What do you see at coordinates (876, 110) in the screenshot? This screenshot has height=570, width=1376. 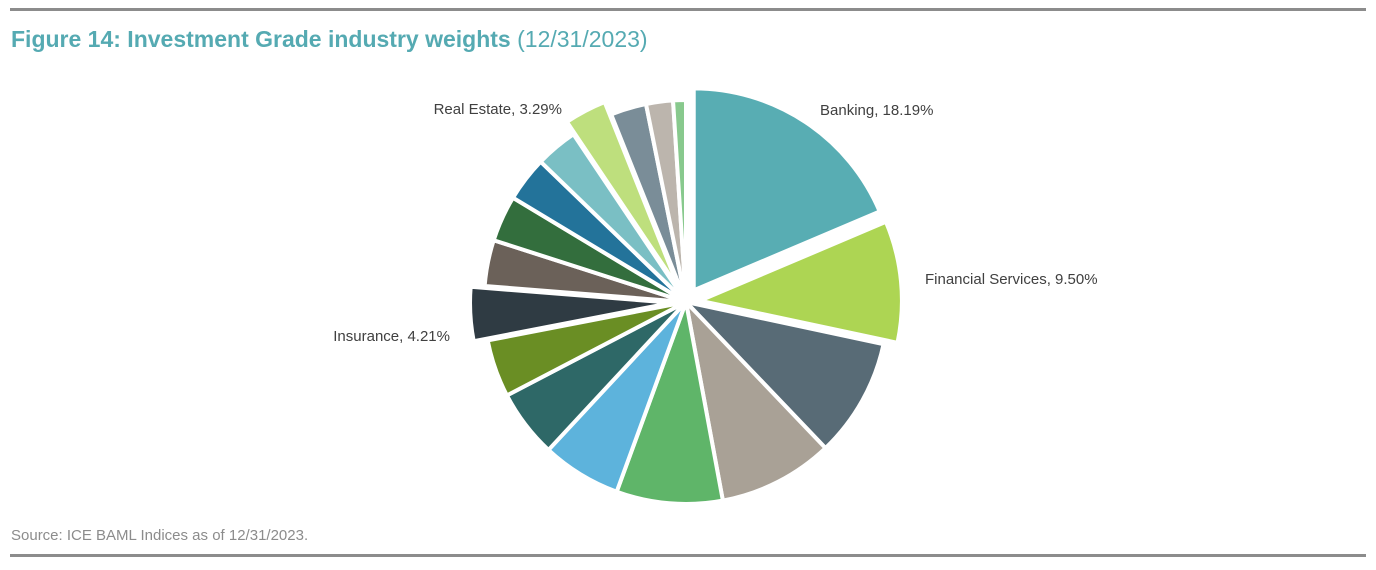 I see `slice-label-banking: Banking, 18.19%` at bounding box center [876, 110].